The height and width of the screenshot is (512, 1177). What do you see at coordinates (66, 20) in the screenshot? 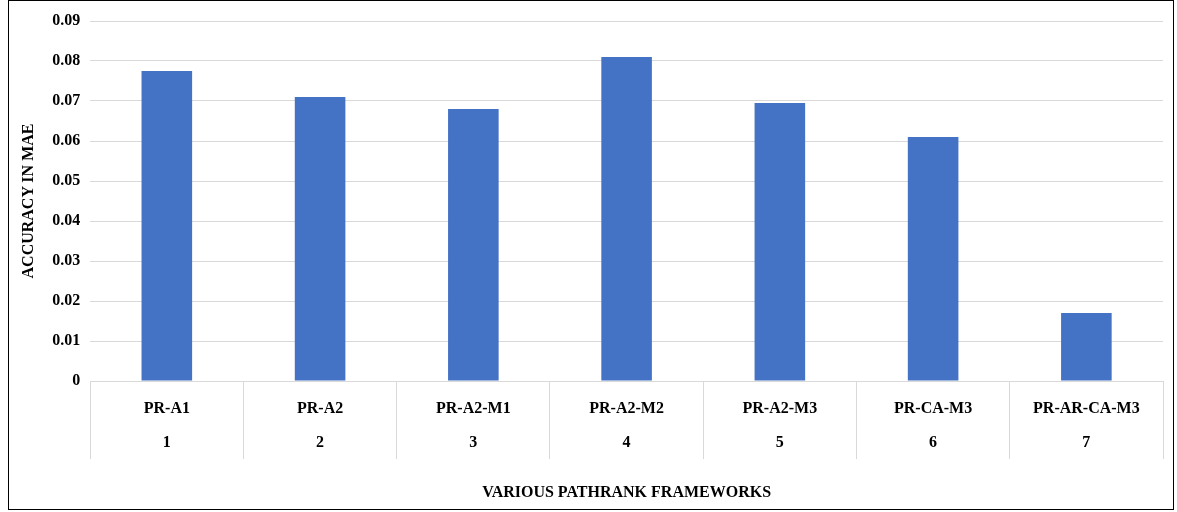
I see `y-tick-label: 0.09` at bounding box center [66, 20].